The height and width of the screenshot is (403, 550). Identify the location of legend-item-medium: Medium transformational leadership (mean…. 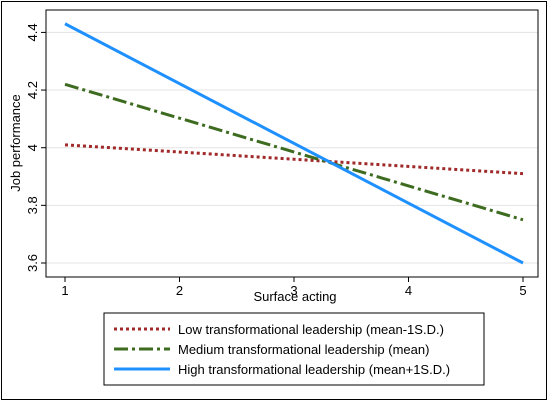
(303, 349).